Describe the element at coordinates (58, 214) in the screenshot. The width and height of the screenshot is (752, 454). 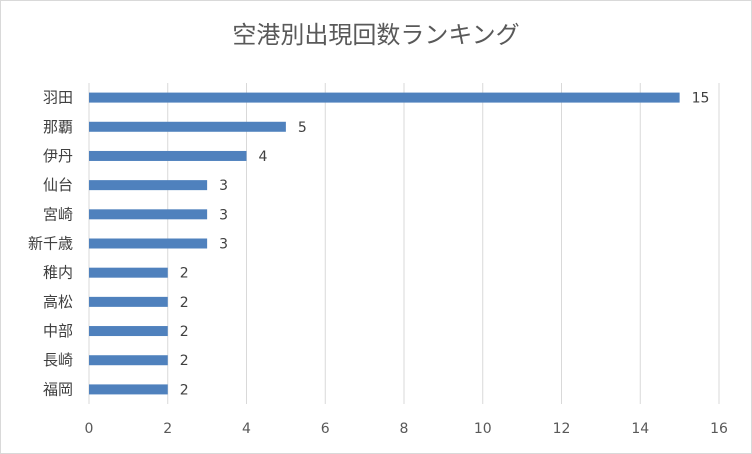
I see `category-label: 宮崎` at that location.